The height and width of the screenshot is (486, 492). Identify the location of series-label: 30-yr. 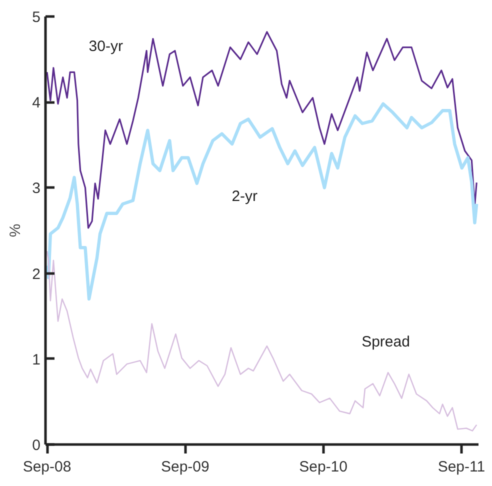
(105, 46).